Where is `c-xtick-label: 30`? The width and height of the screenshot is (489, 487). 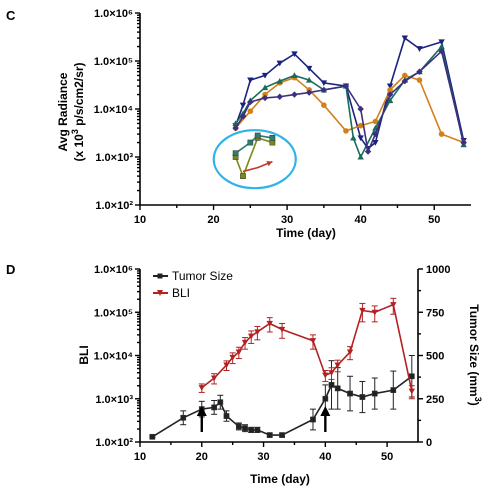 c-xtick-label: 30 is located at coordinates (287, 220).